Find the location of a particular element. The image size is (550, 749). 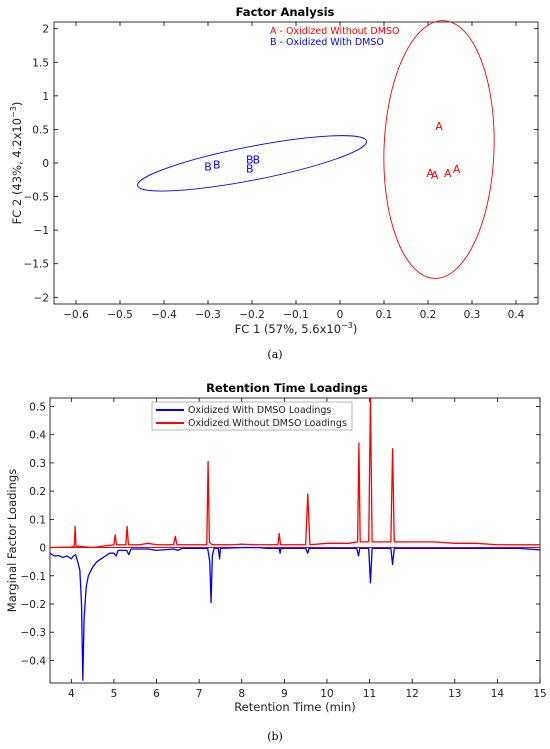

chart-b-x-tick-label: 11 is located at coordinates (369, 694).